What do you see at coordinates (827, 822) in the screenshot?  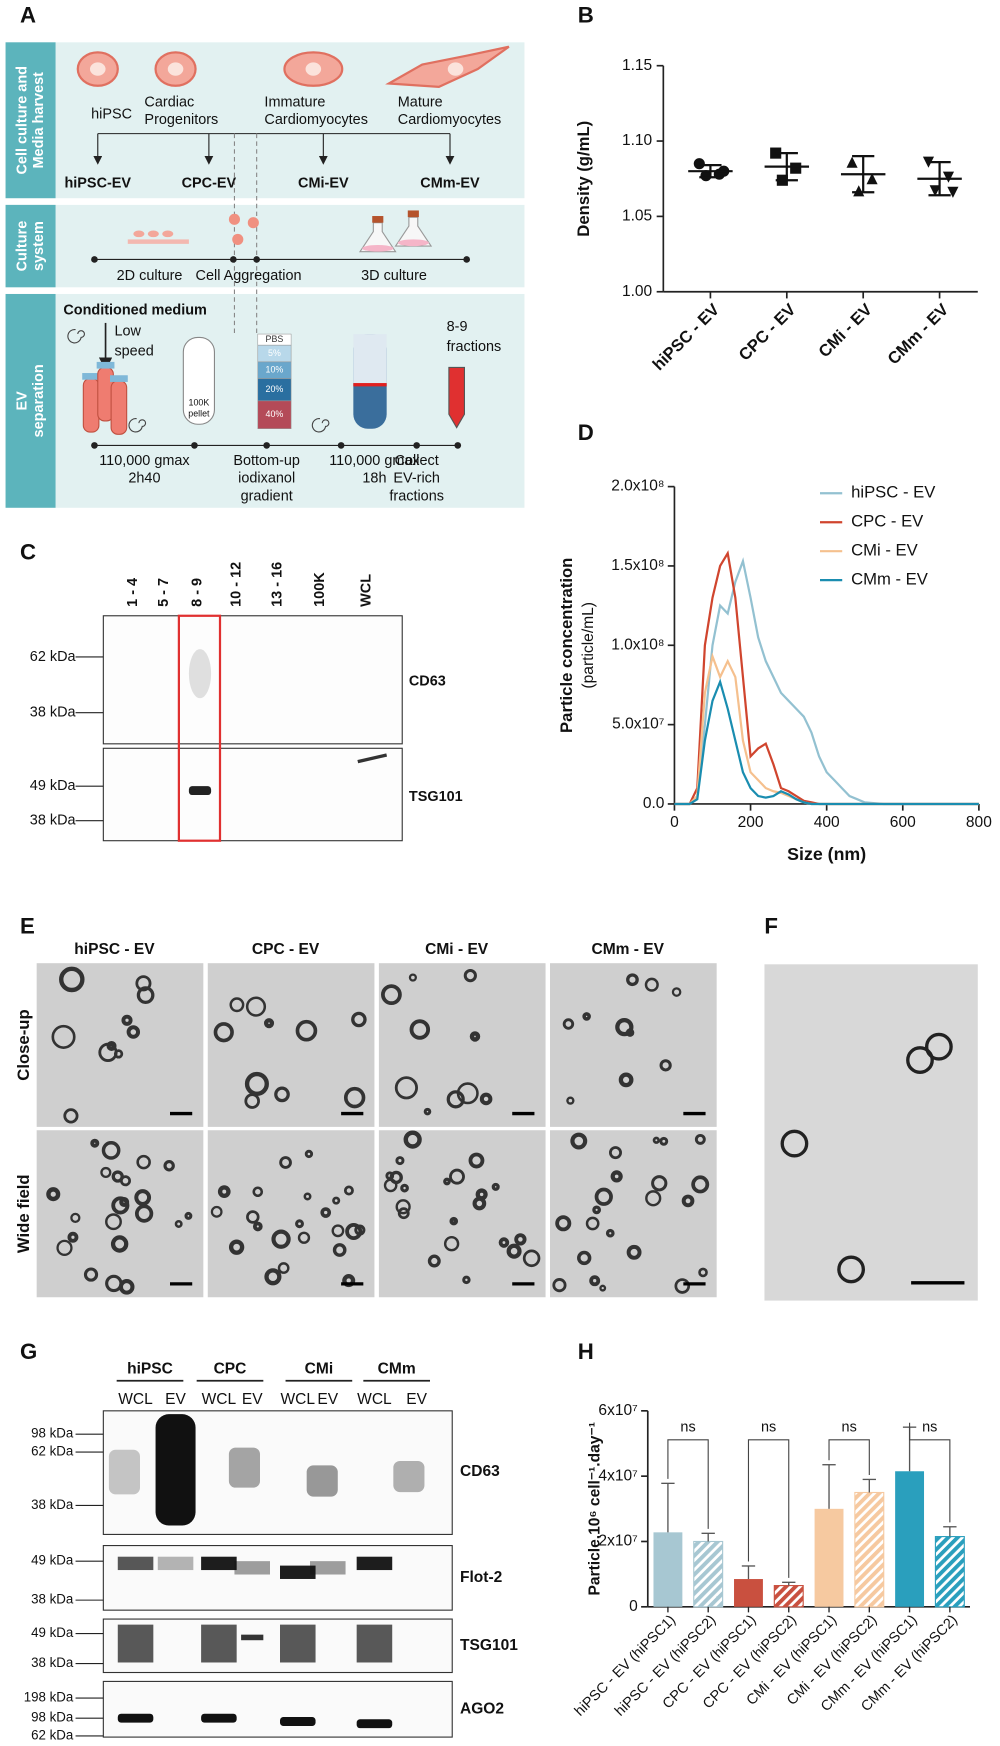 I see `x-tick-label: 400` at bounding box center [827, 822].